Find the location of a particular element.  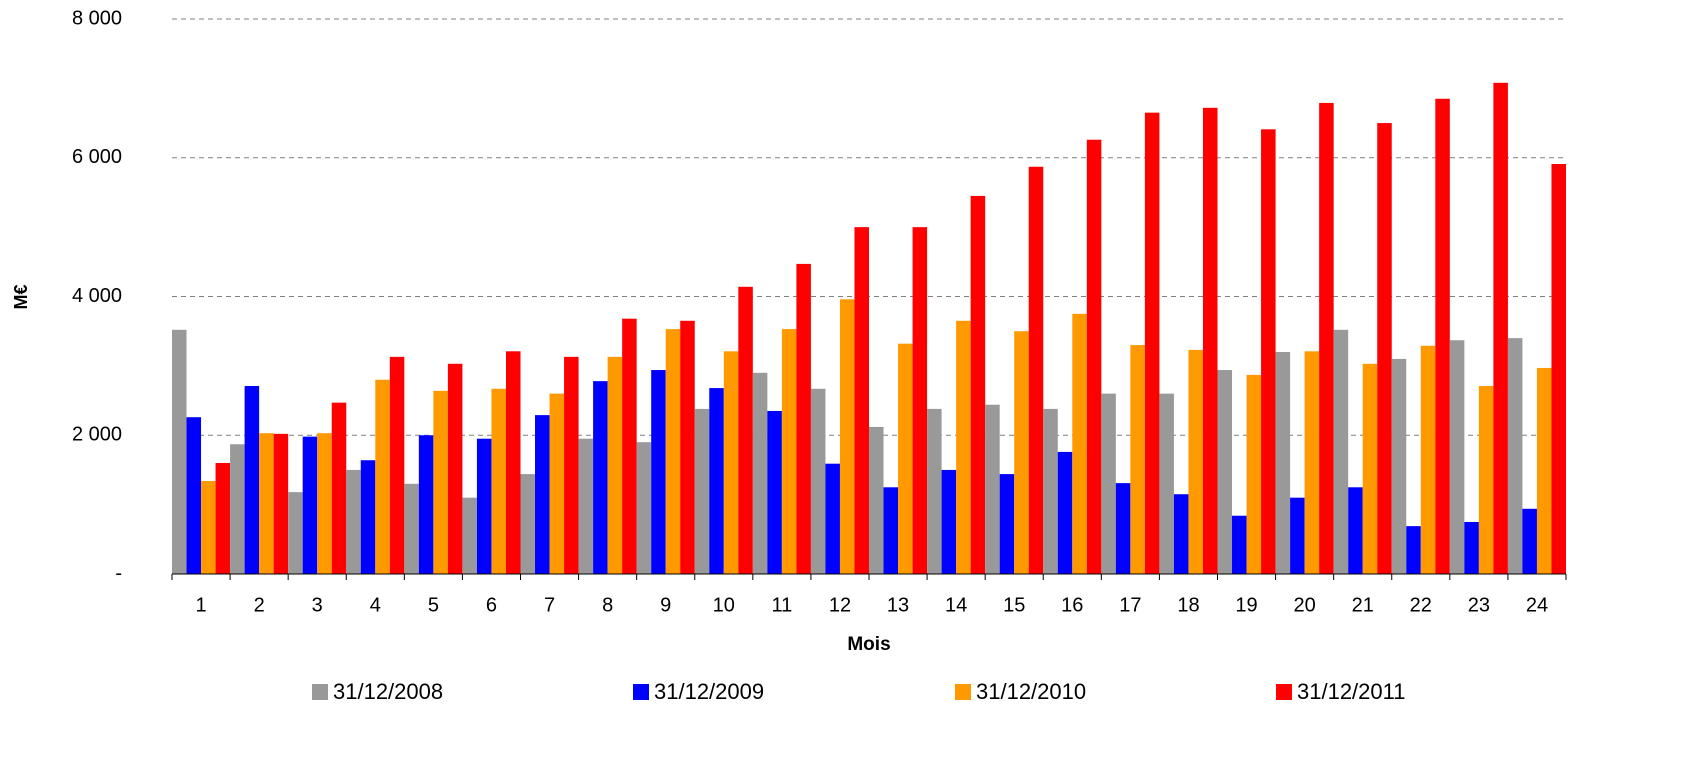

legend-label: 31/12/2008 is located at coordinates (388, 691).